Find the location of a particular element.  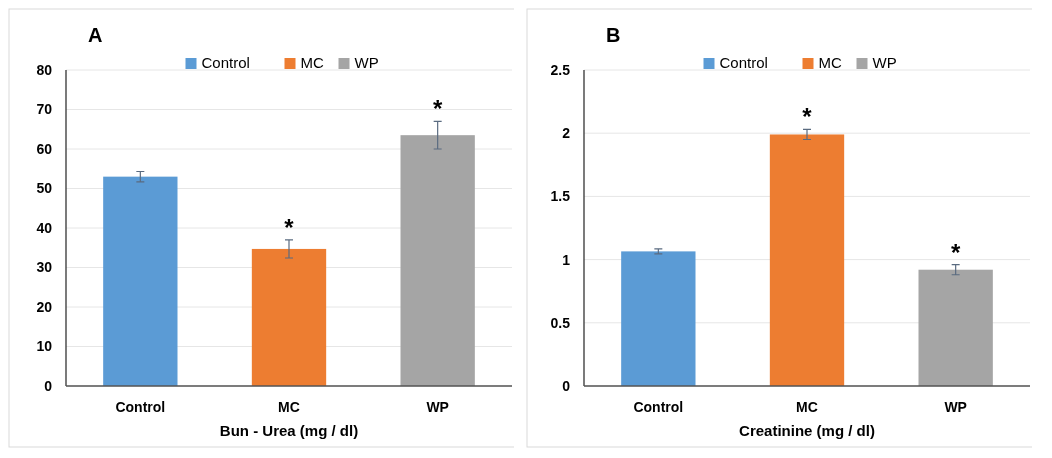

y-tick-label: 60 is located at coordinates (44, 148).